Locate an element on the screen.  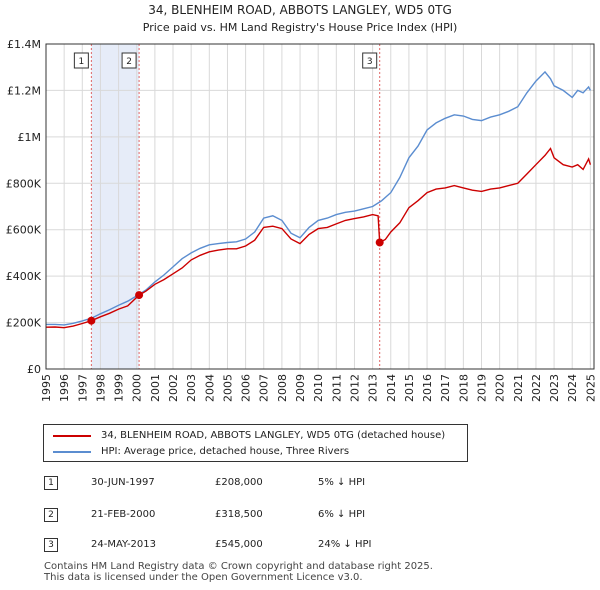
x-tick-label: 2002 is located at coordinates (173, 388).